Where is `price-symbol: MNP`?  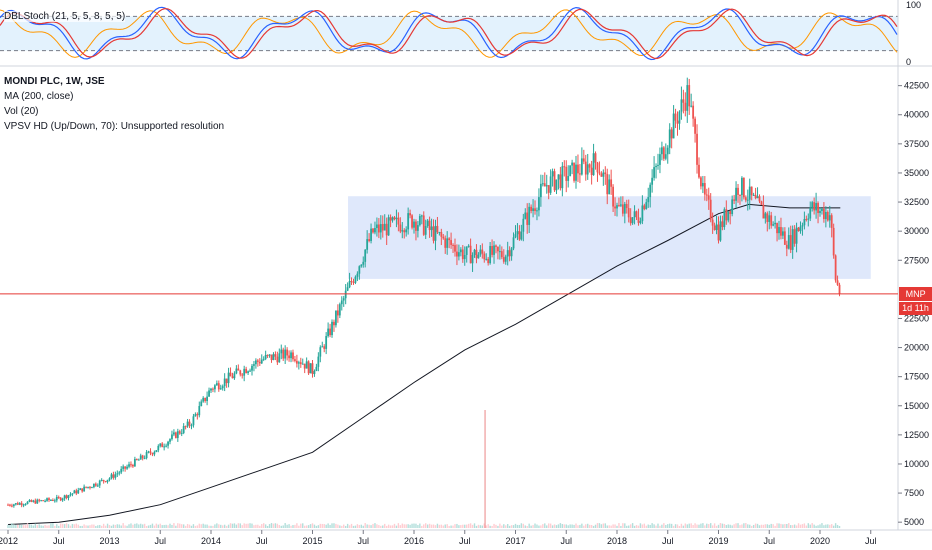 price-symbol: MNP is located at coordinates (915, 293).